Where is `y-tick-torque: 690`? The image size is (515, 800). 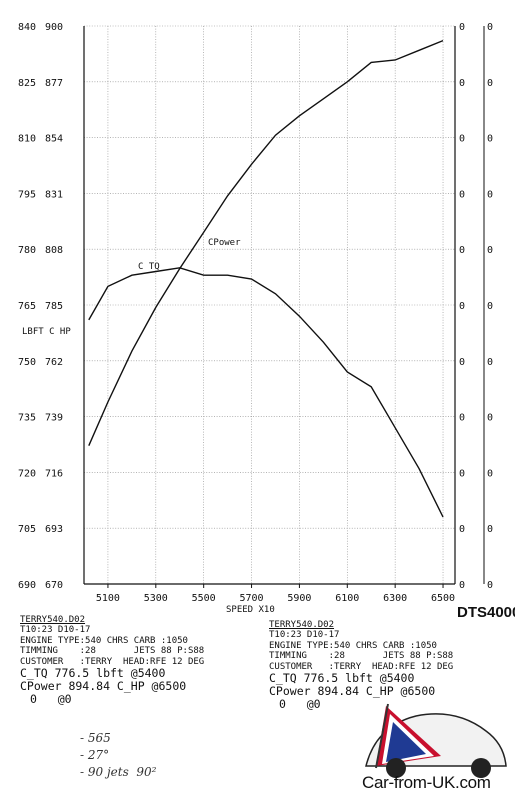 y-tick-torque: 690 is located at coordinates (27, 585).